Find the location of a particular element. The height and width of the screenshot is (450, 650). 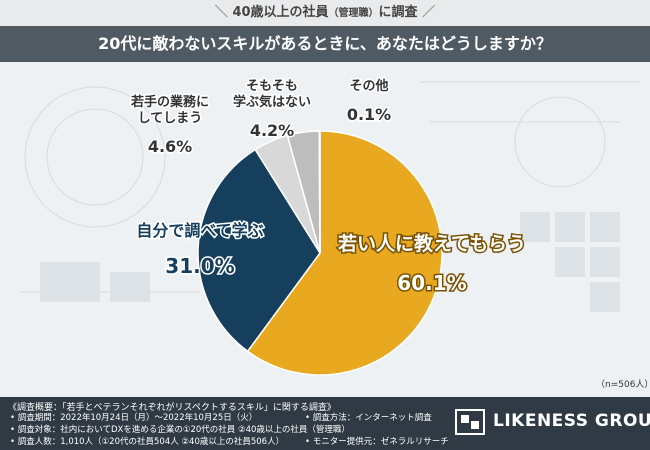

slice-label-delegate: してしまう is located at coordinates (170, 118).